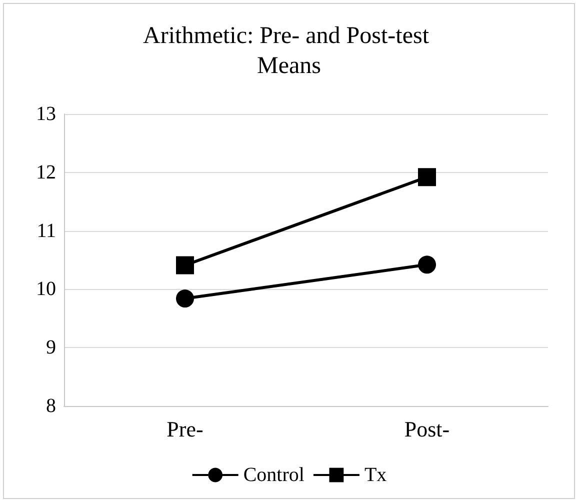  I want to click on y-tick-label: 10, so click(46, 289).